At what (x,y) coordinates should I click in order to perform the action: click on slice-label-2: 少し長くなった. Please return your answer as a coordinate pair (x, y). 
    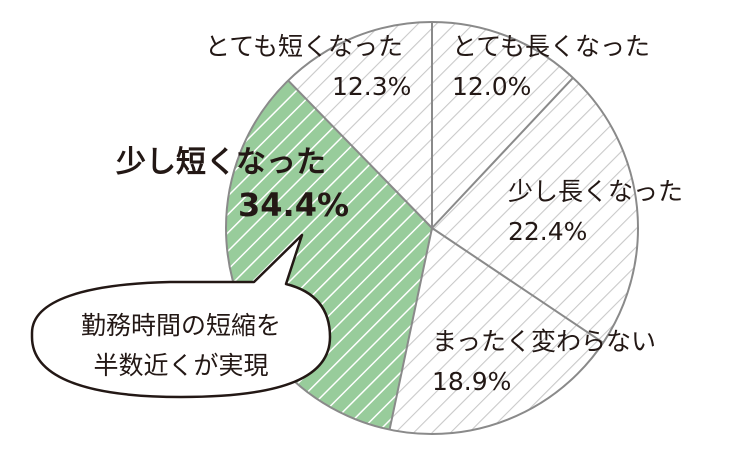
    Looking at the image, I should click on (595, 191).